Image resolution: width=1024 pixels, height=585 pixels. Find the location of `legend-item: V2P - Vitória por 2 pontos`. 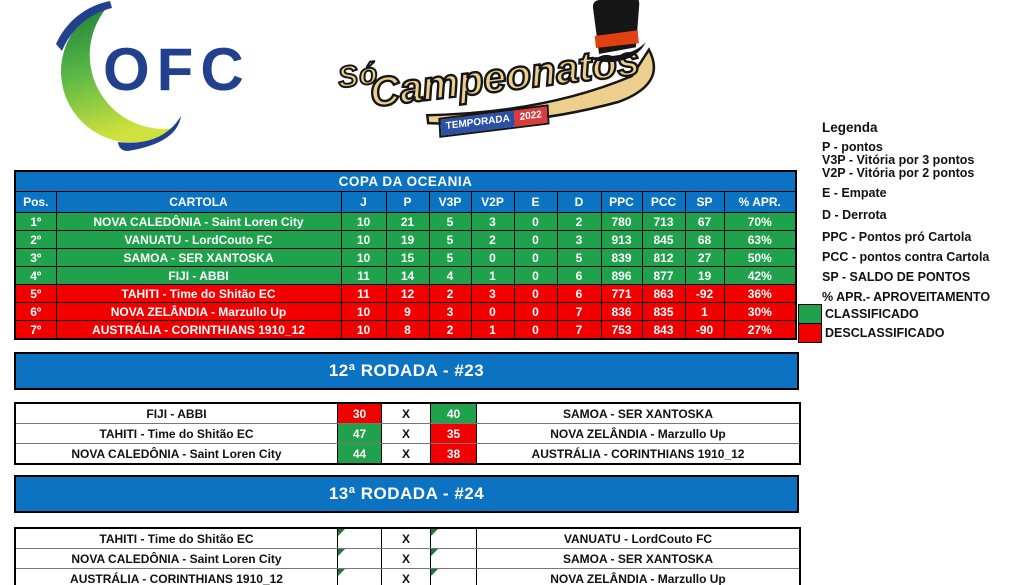

legend-item: V2P - Vitória por 2 pontos is located at coordinates (898, 173).